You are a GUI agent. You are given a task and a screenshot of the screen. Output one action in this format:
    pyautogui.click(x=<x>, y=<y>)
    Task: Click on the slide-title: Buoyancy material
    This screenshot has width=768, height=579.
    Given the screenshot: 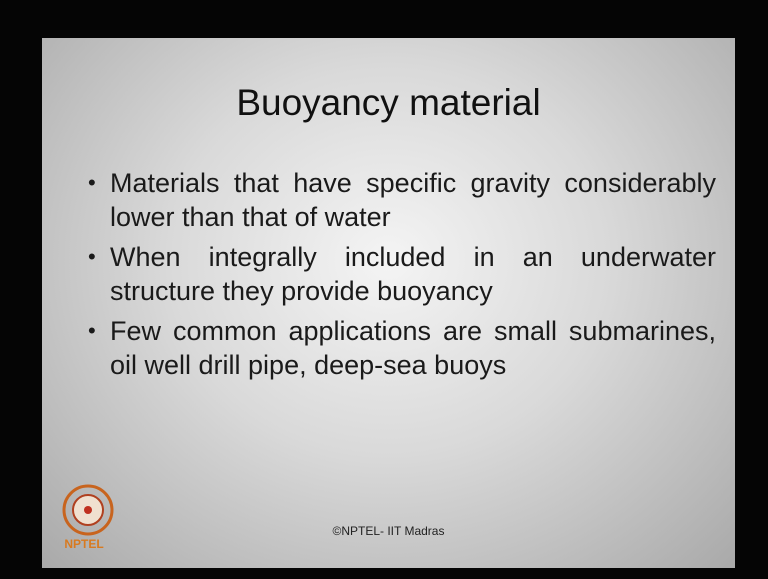 What is the action you would take?
    pyautogui.click(x=388, y=102)
    